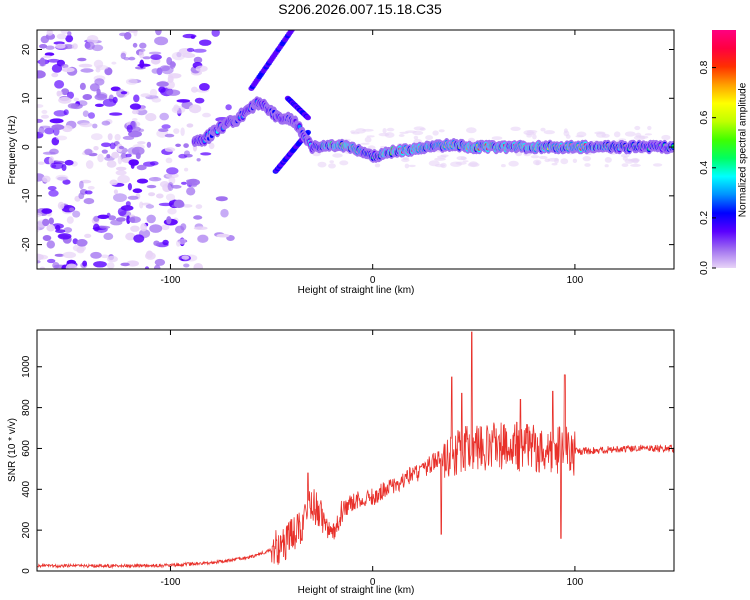 This screenshot has width=750, height=600. What do you see at coordinates (575, 582) in the screenshot?
I see `x-tick-label: 100` at bounding box center [575, 582].